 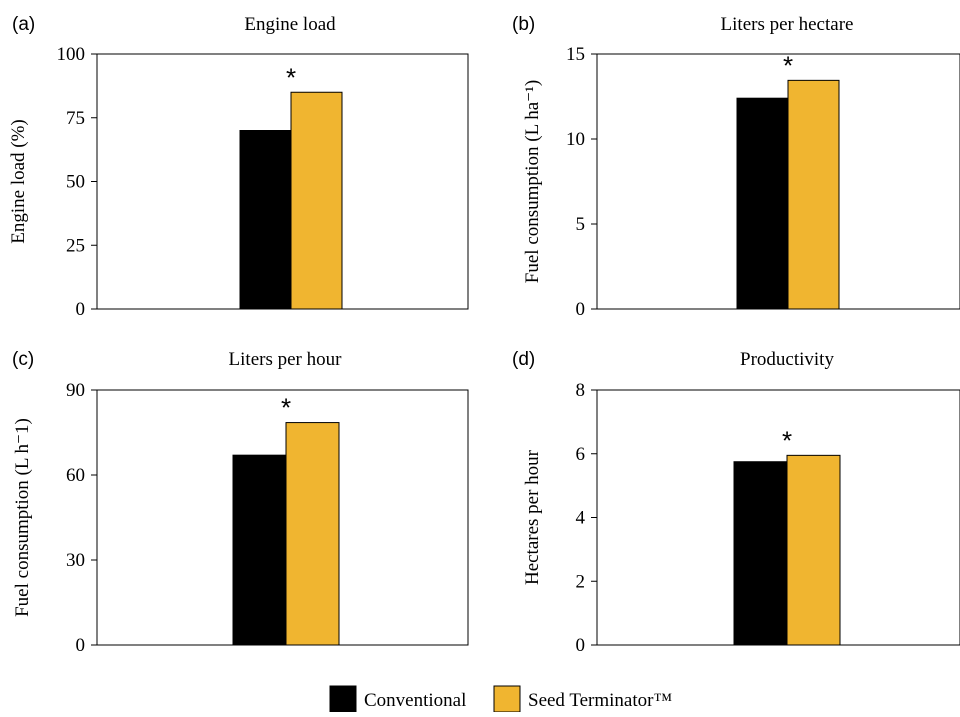 I want to click on y-axis-label: Fuel consumption (L ha⁻¹), so click(x=532, y=181).